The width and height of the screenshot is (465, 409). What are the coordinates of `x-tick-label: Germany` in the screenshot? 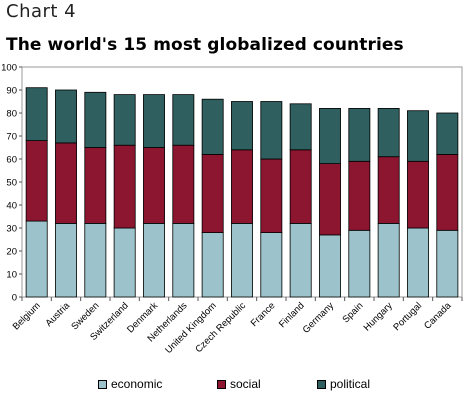 It's located at (319, 318).